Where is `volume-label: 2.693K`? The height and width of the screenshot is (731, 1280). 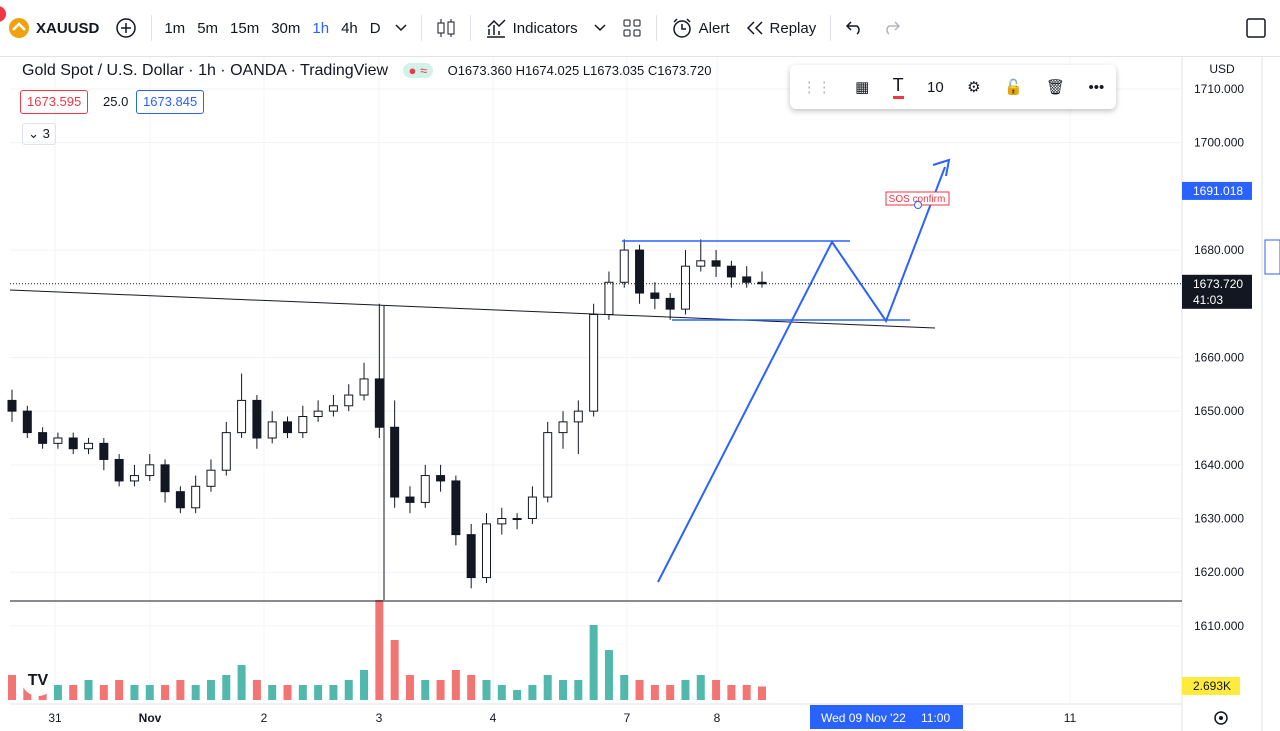
volume-label: 2.693K is located at coordinates (1212, 686).